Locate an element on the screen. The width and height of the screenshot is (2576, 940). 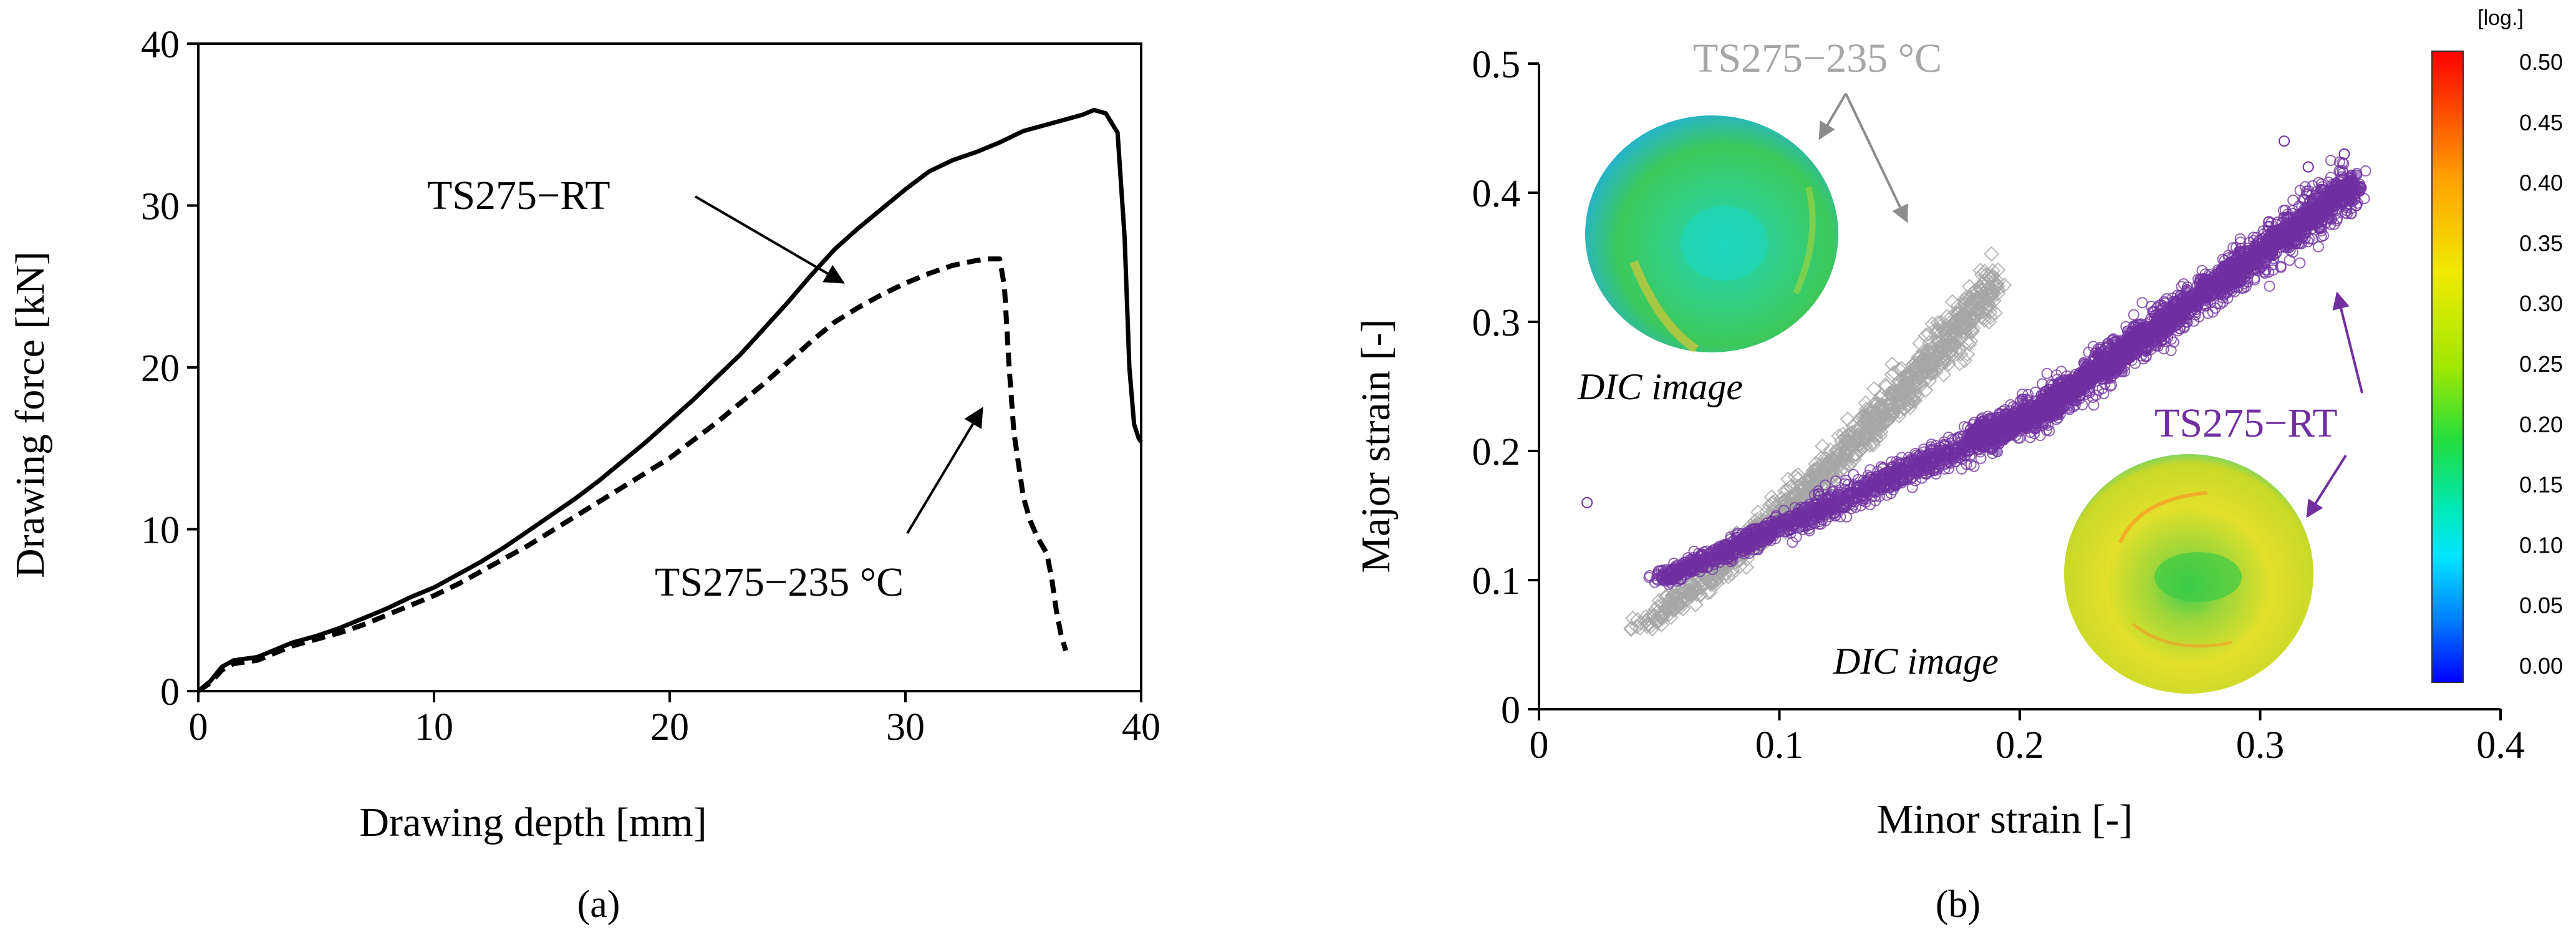
panel-a-label: (a) is located at coordinates (598, 904).